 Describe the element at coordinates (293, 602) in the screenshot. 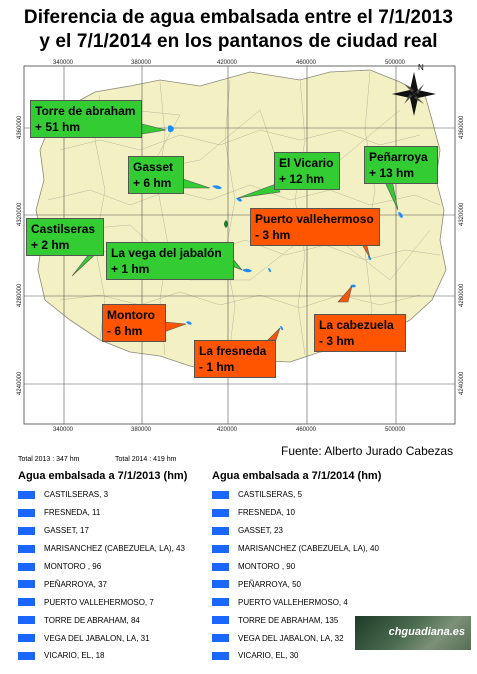

I see `list-item-label: PUERTO VALLEHERMOSO, 4` at that location.